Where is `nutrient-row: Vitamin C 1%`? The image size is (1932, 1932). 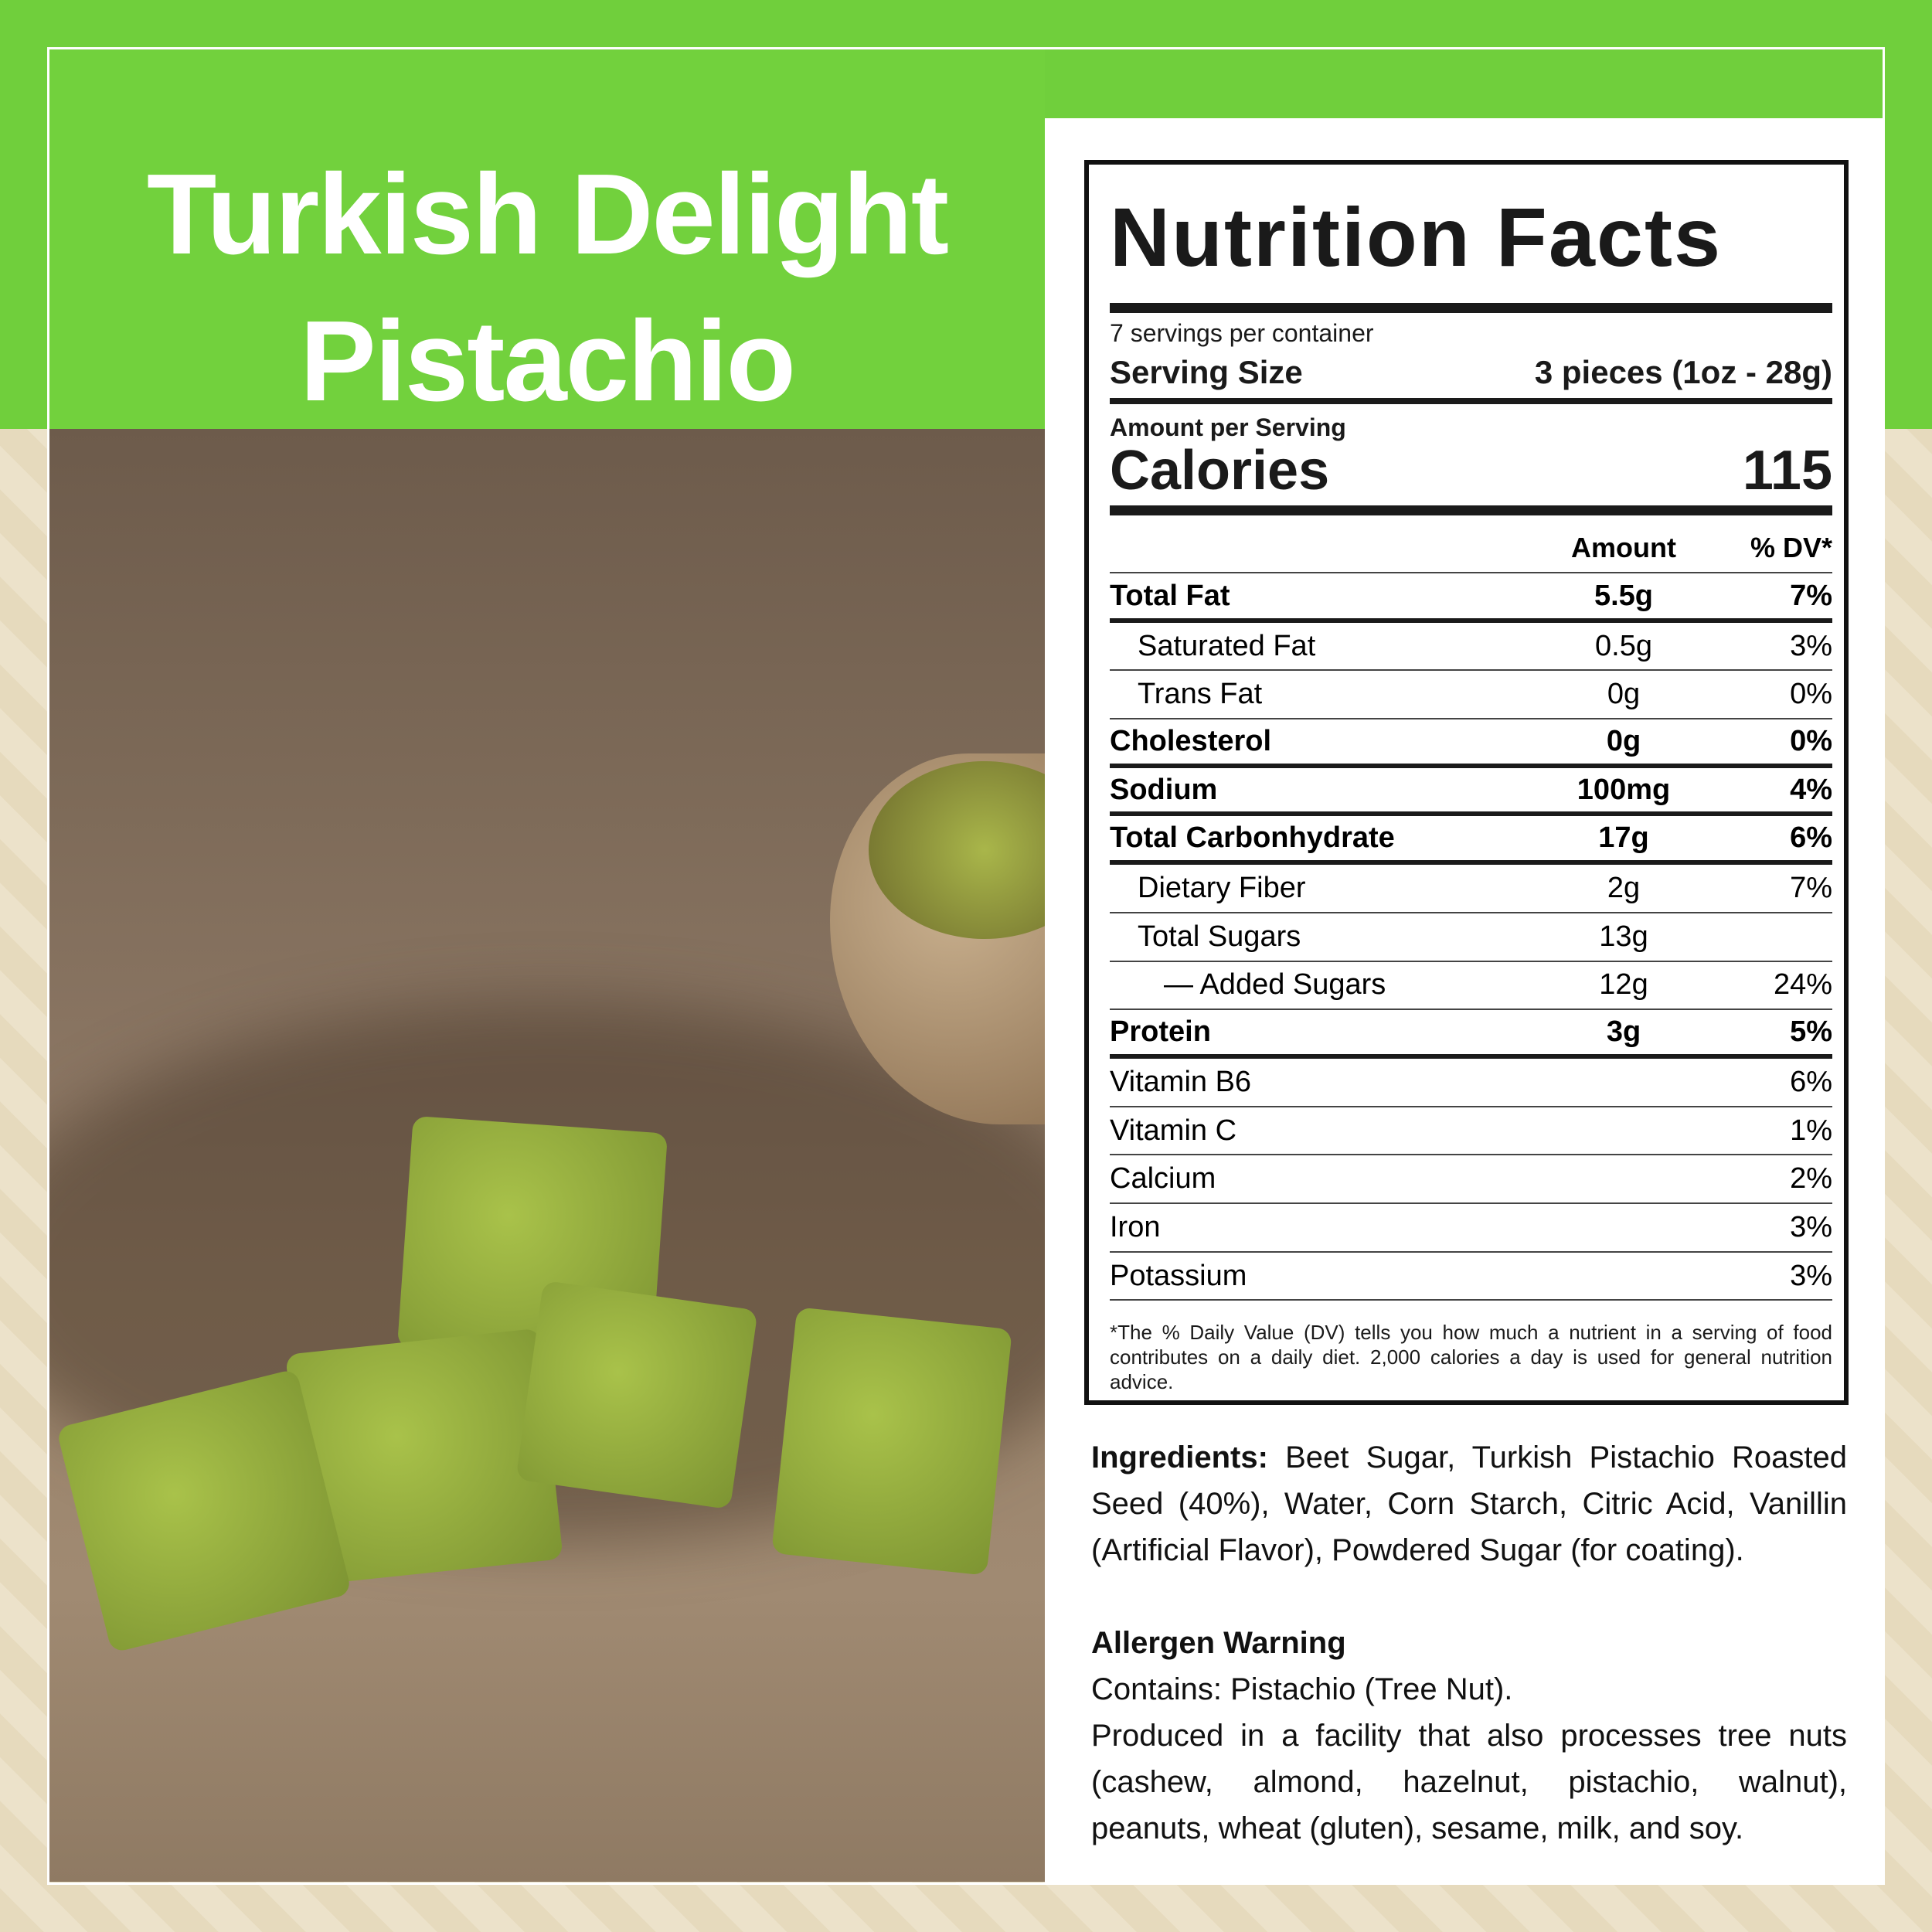 nutrient-row: Vitamin C 1% is located at coordinates (1471, 1132).